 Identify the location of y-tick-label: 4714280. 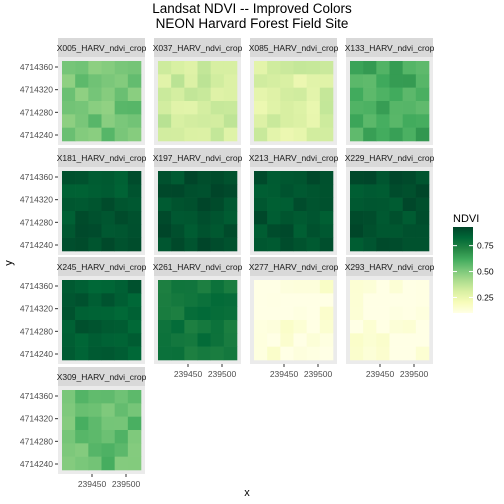
(36, 331).